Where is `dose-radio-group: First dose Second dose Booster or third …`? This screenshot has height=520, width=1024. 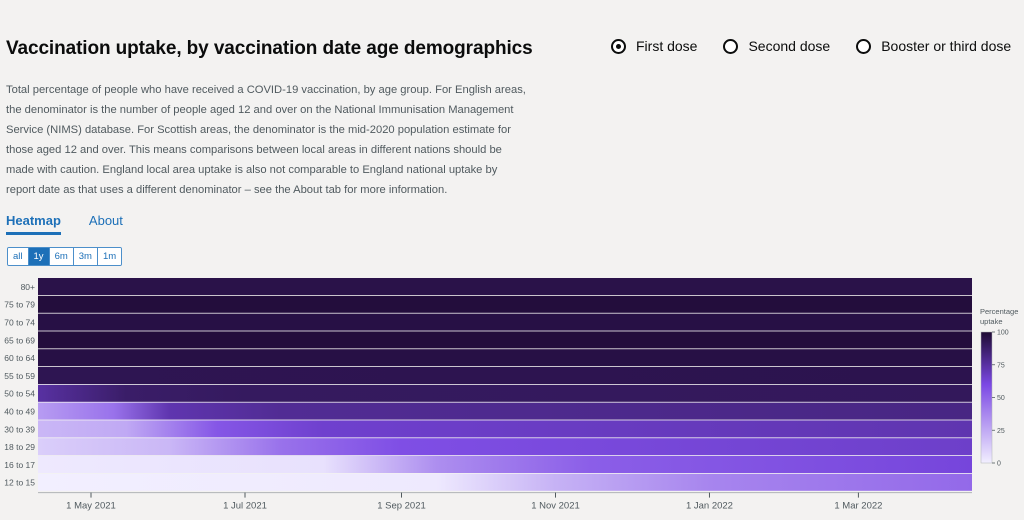 dose-radio-group: First dose Second dose Booster or third … is located at coordinates (811, 46).